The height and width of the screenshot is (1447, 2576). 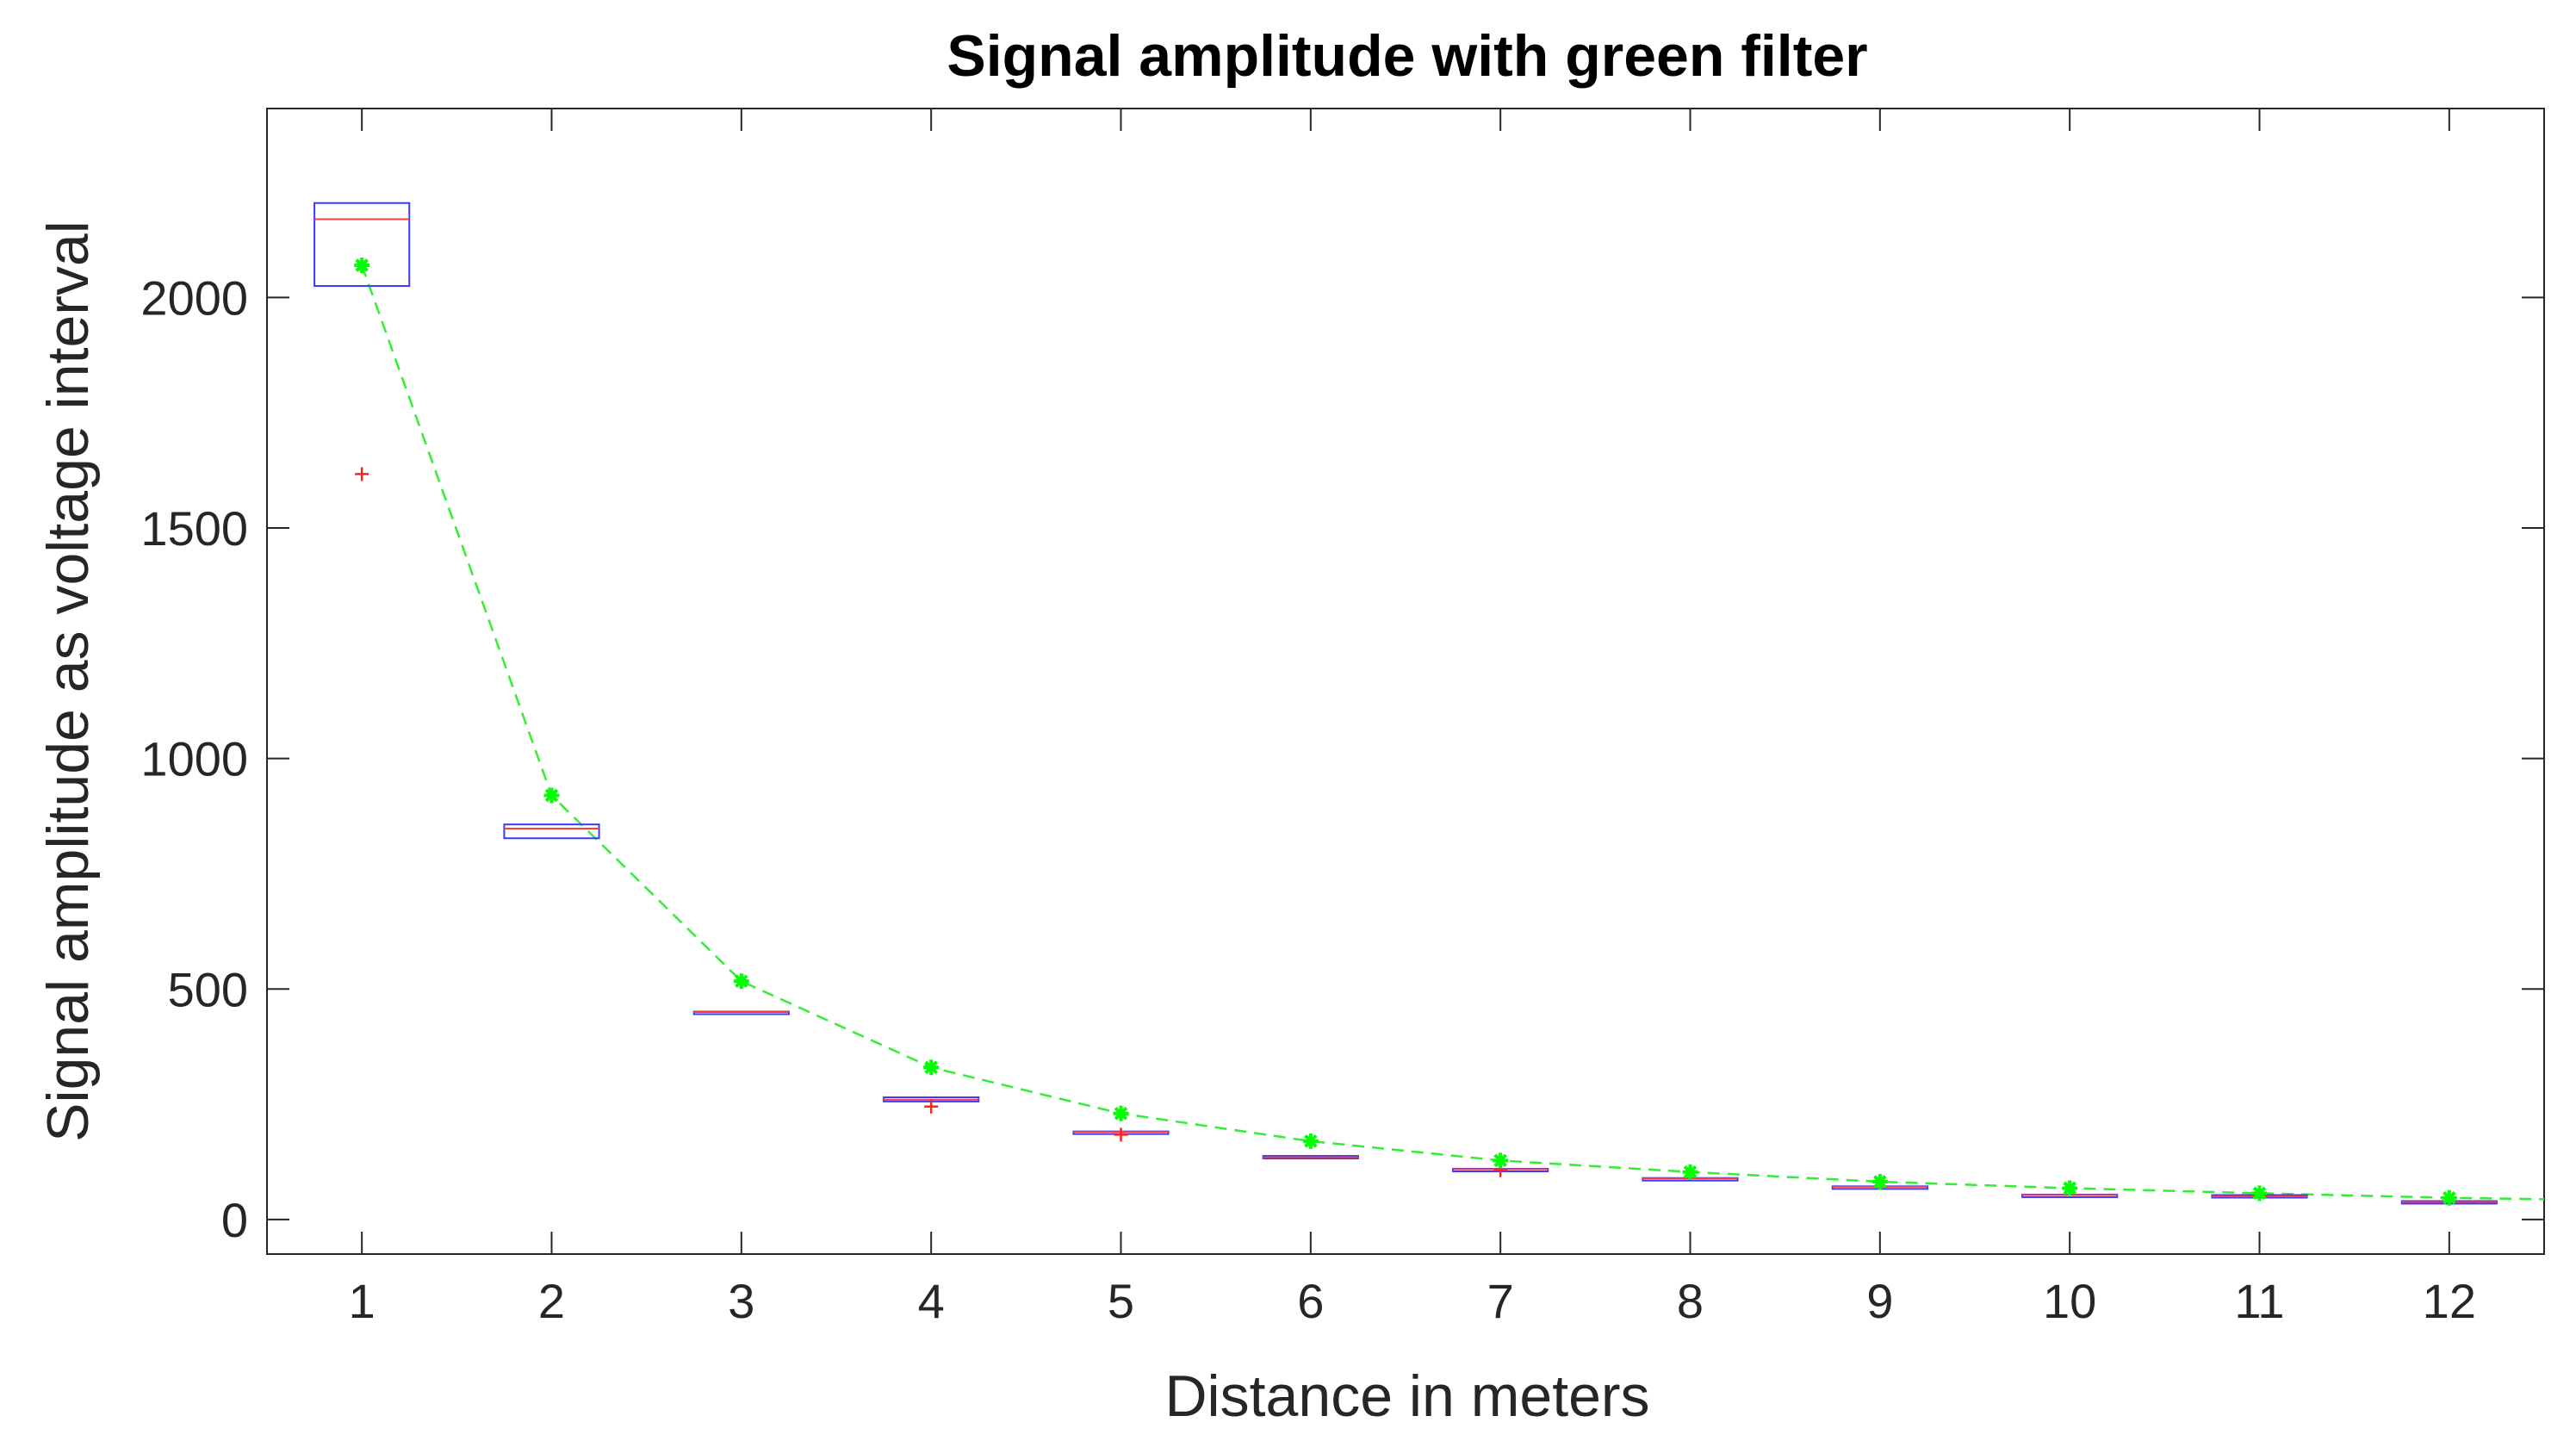 What do you see at coordinates (2449, 1301) in the screenshot?
I see `x-tick-label: 12` at bounding box center [2449, 1301].